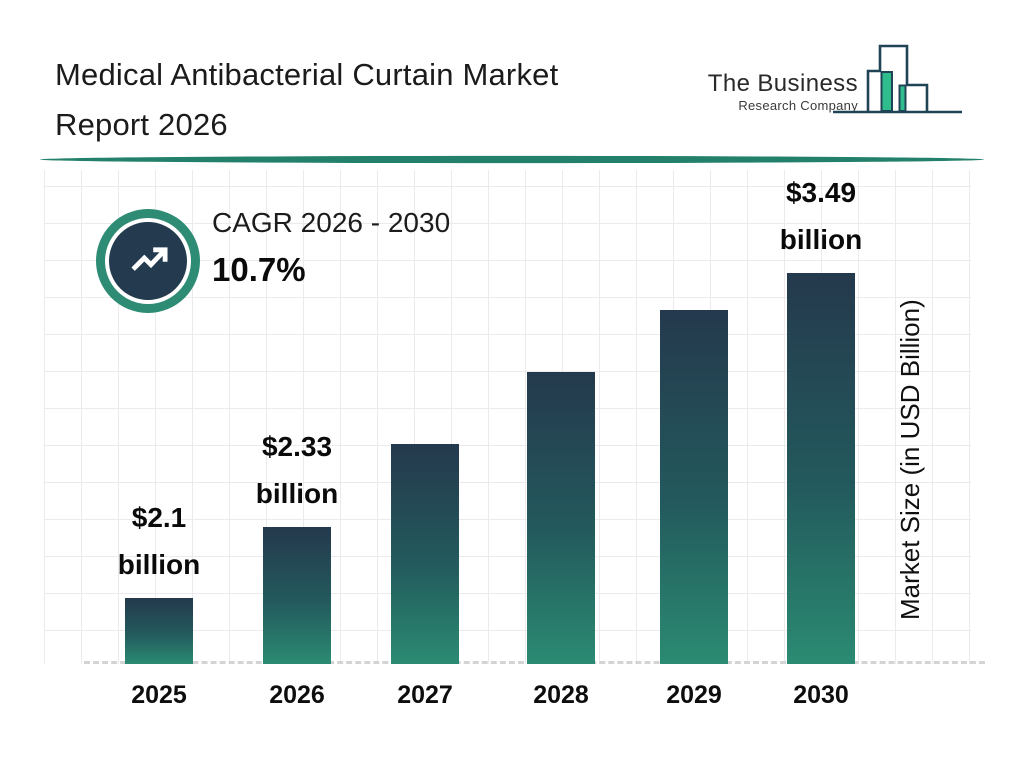 The width and height of the screenshot is (1024, 768). What do you see at coordinates (821, 695) in the screenshot?
I see `x-tick-2030: 2030` at bounding box center [821, 695].